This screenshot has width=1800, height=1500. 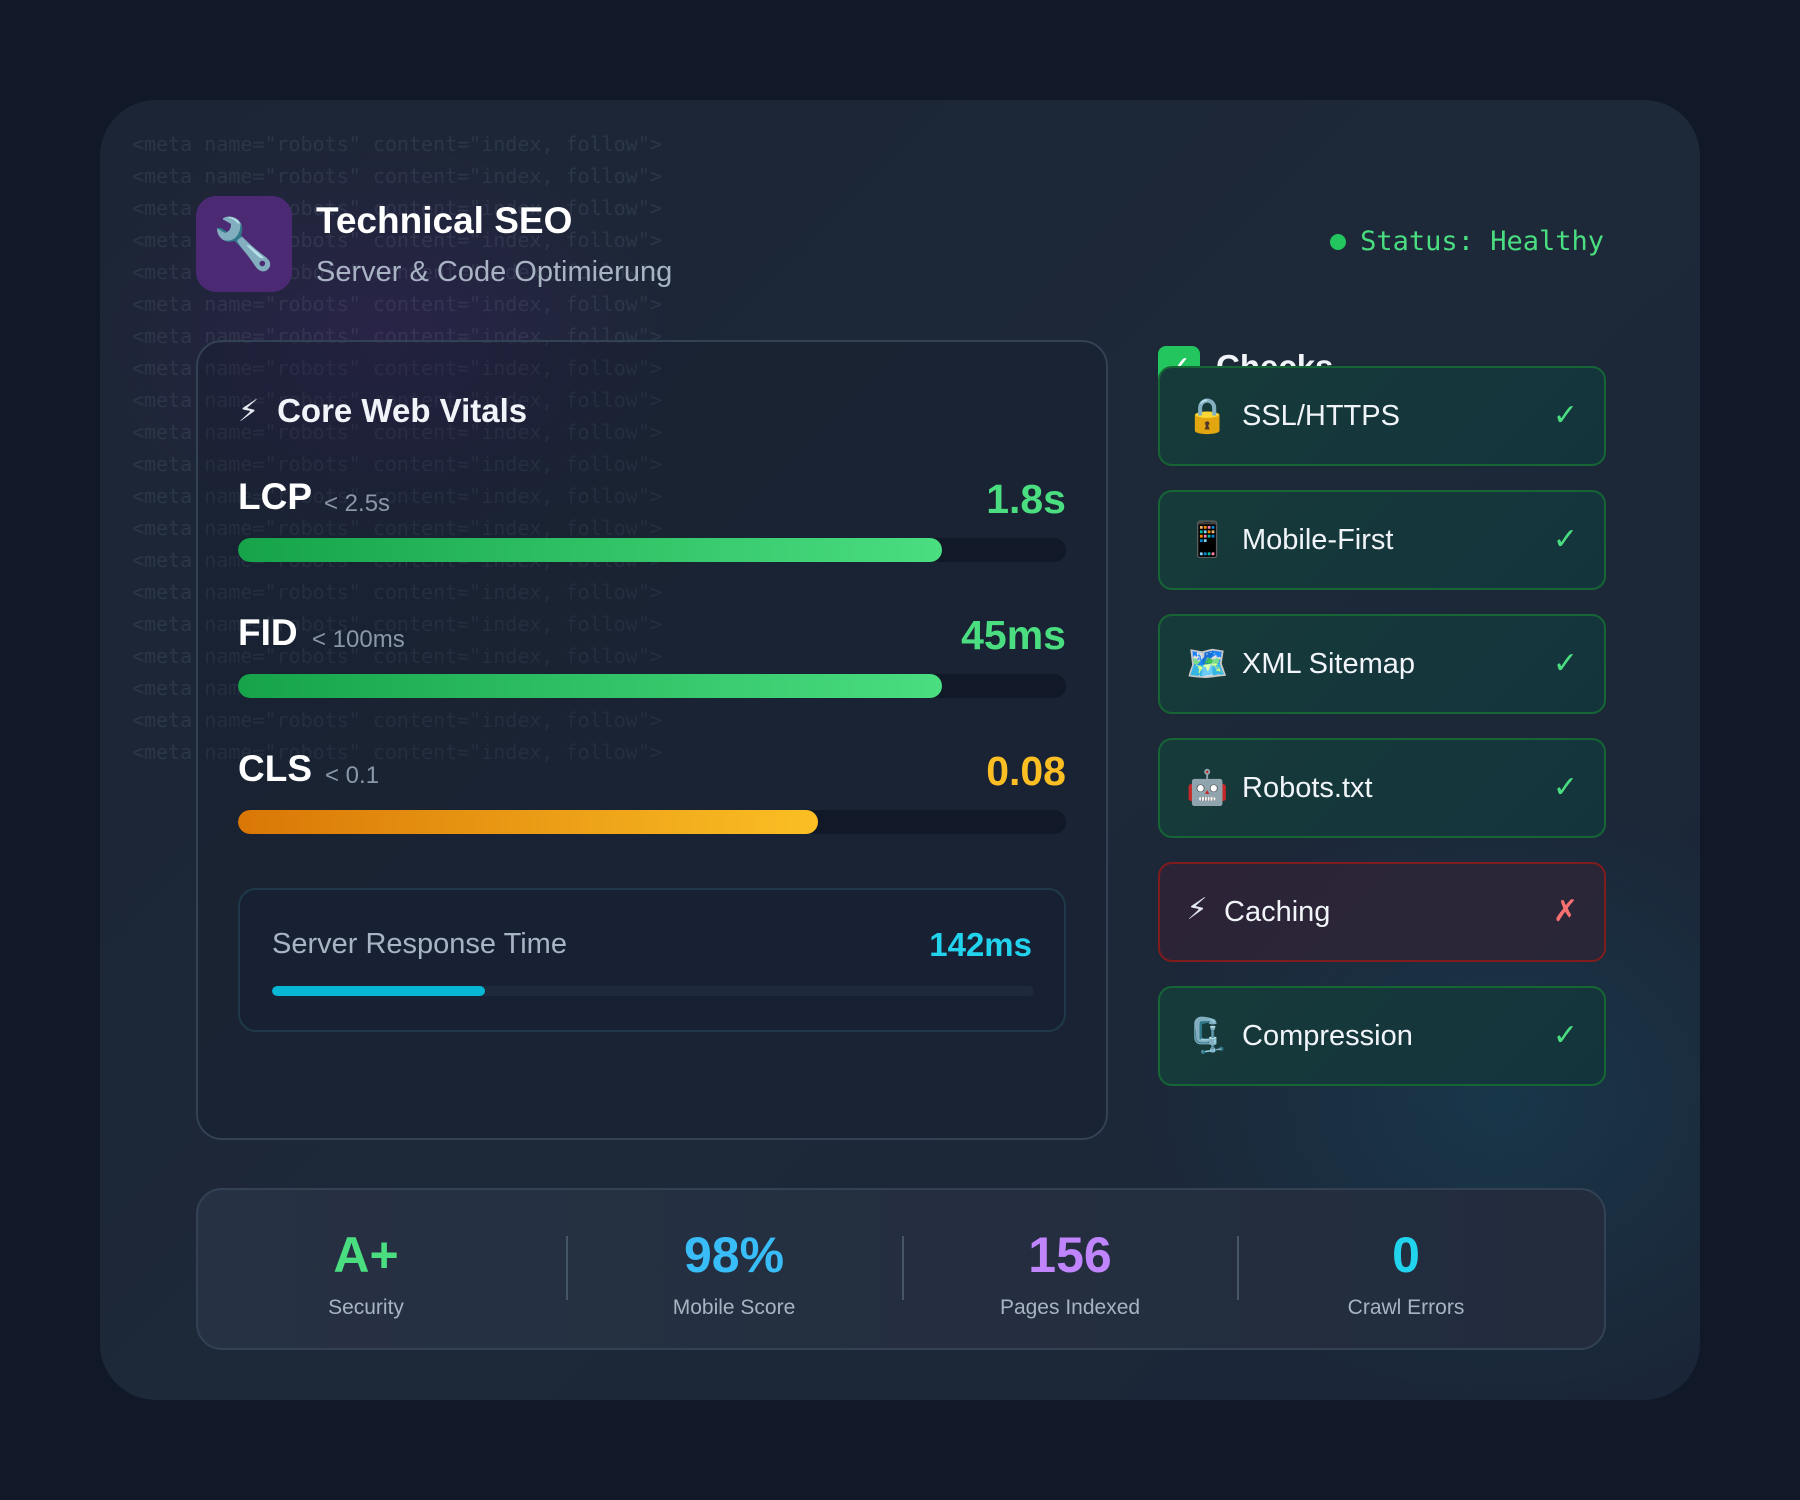 I want to click on stat-crawl-errors: 0 Crawl Errors, so click(x=1406, y=1269).